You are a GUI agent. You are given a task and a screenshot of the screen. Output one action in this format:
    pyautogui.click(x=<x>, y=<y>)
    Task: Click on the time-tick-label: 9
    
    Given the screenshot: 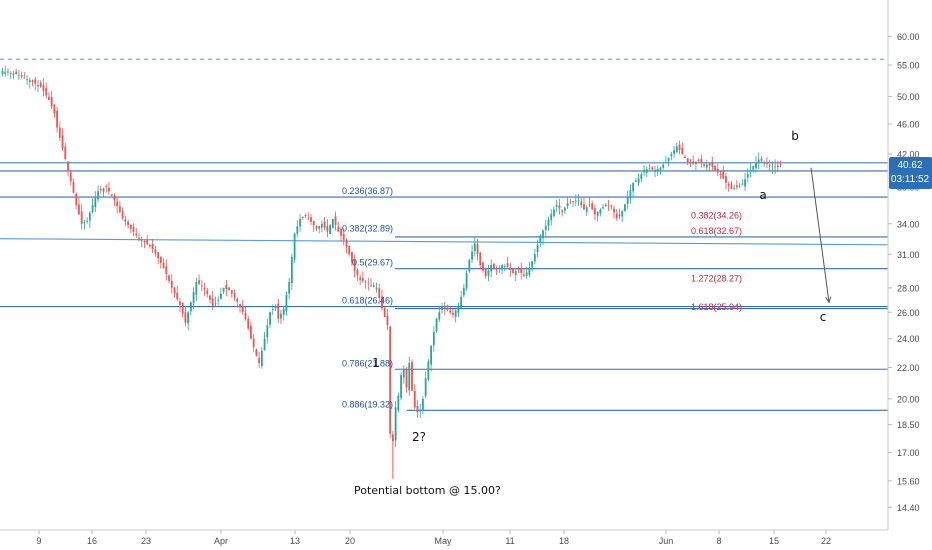 What is the action you would take?
    pyautogui.click(x=38, y=541)
    